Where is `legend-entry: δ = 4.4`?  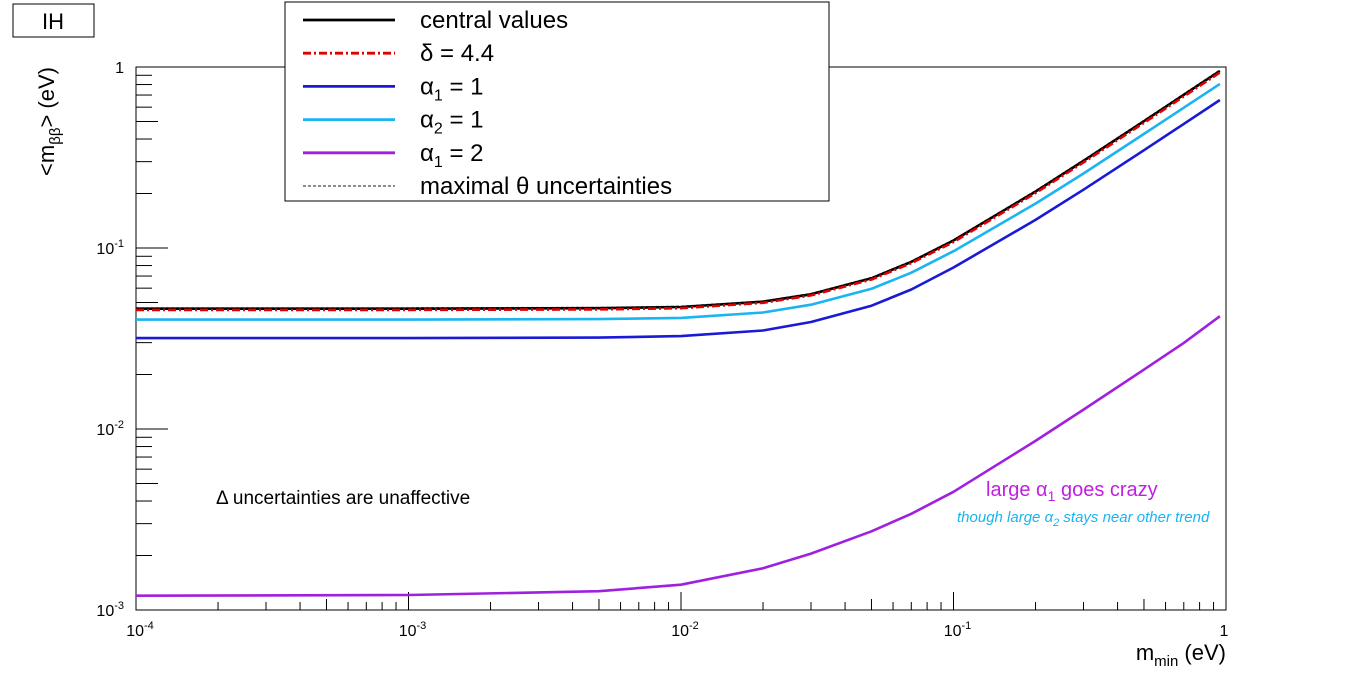 legend-entry: δ = 4.4 is located at coordinates (457, 53).